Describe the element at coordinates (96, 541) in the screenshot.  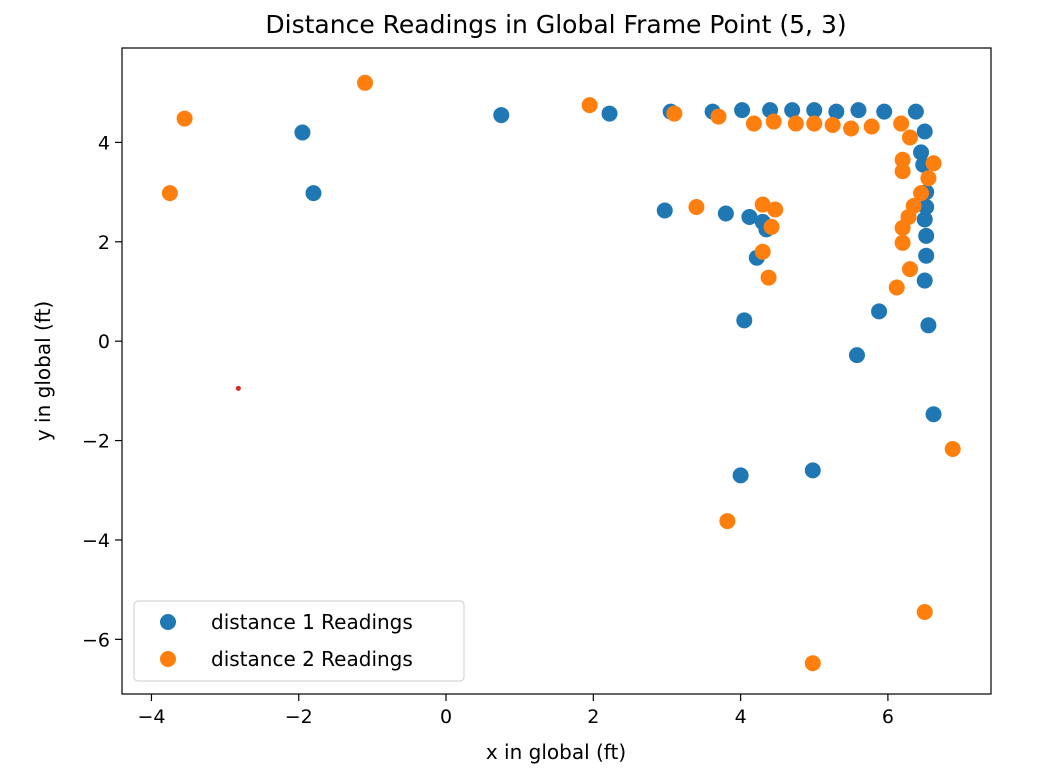
I see `y-tick-label: −4` at that location.